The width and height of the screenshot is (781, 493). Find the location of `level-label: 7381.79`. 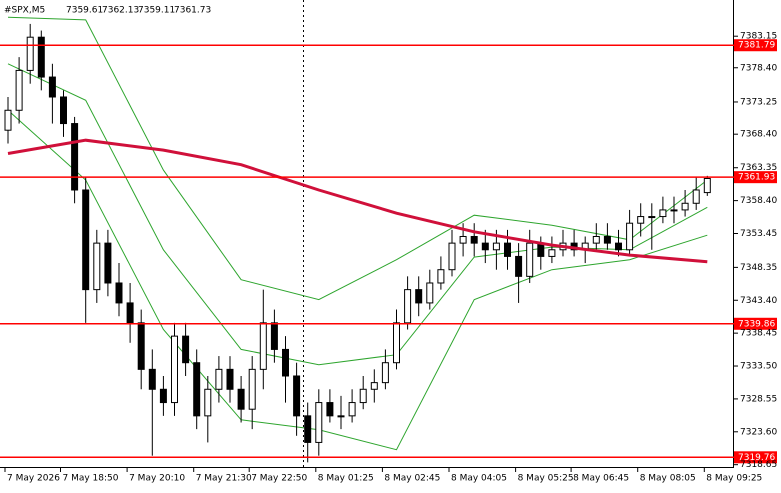

level-label: 7381.79 is located at coordinates (756, 46).